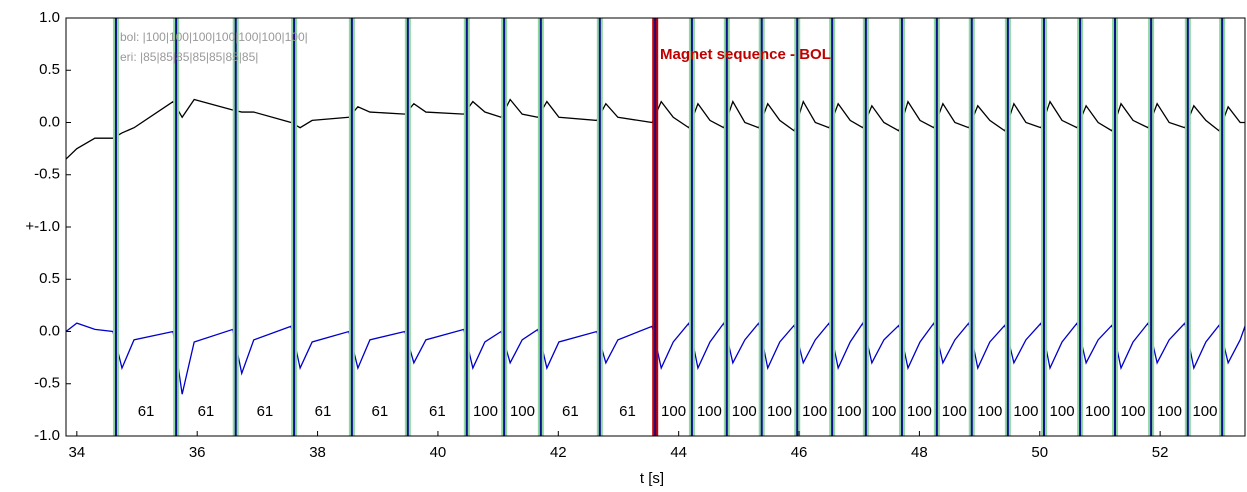 Image resolution: width=1247 pixels, height=492 pixels. What do you see at coordinates (558, 452) in the screenshot?
I see `x-tick-label: 42` at bounding box center [558, 452].